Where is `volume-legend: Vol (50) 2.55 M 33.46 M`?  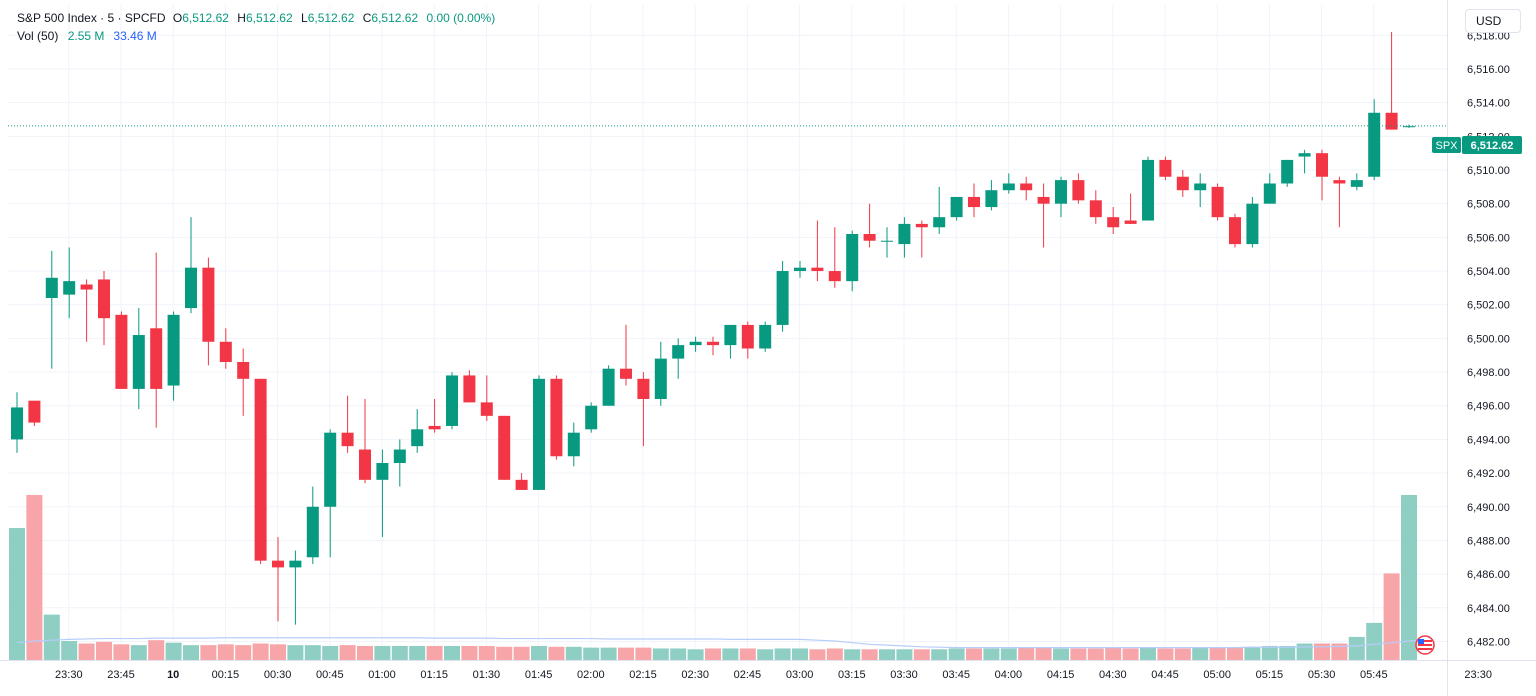 volume-legend: Vol (50) 2.55 M 33.46 M is located at coordinates (87, 36).